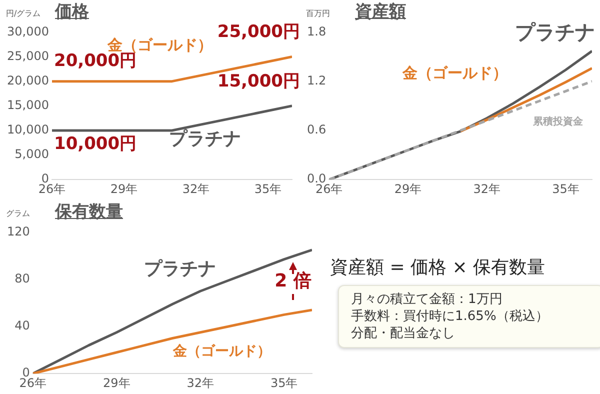  I want to click on line-series, so click(460, 130).